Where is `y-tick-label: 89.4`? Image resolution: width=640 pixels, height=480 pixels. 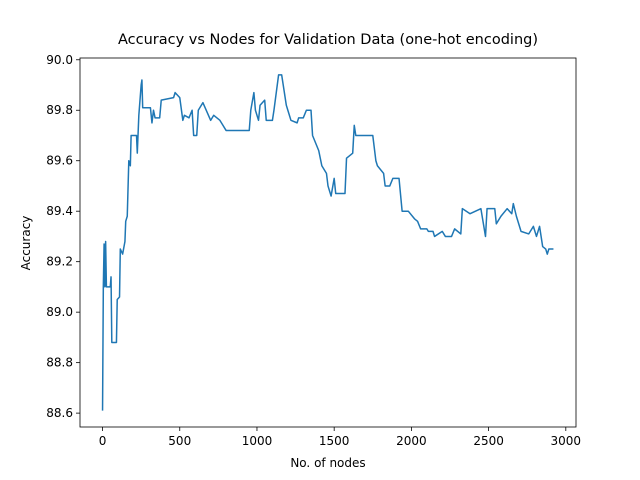 y-tick-label: 89.4 is located at coordinates (59, 211).